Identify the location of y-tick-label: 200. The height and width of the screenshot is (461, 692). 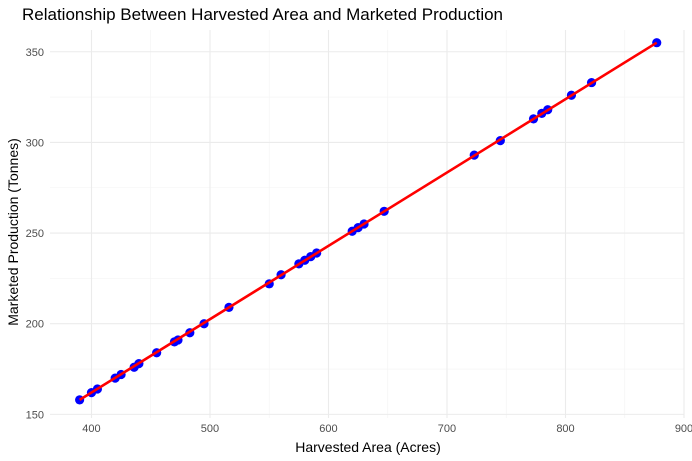
(35, 325).